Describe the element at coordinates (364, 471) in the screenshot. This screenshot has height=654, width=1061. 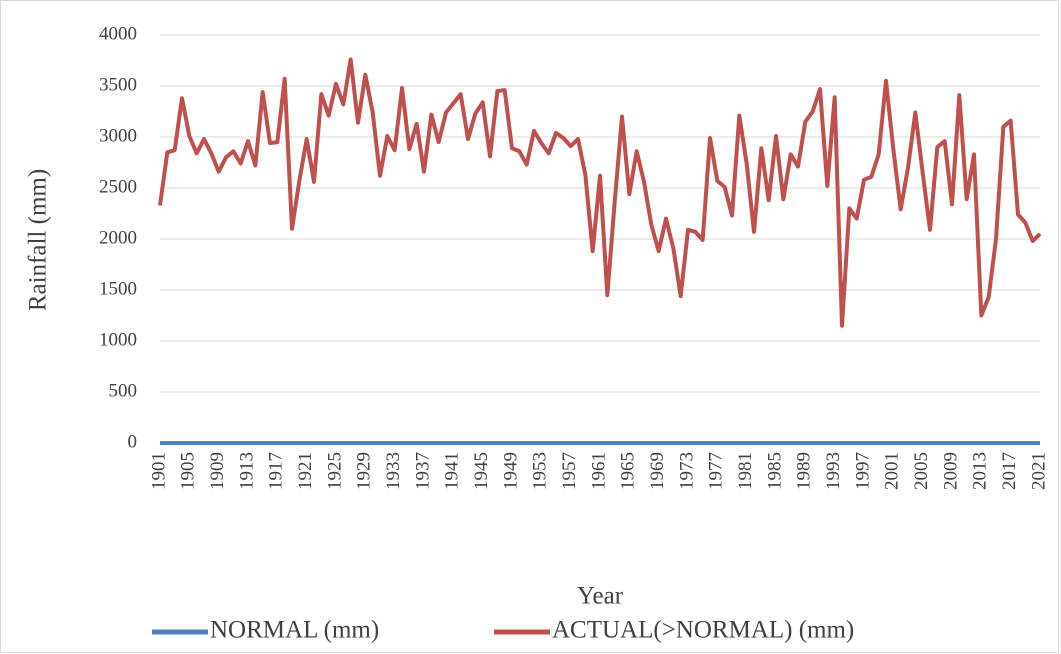
I see `x-tick-label: 1929` at that location.